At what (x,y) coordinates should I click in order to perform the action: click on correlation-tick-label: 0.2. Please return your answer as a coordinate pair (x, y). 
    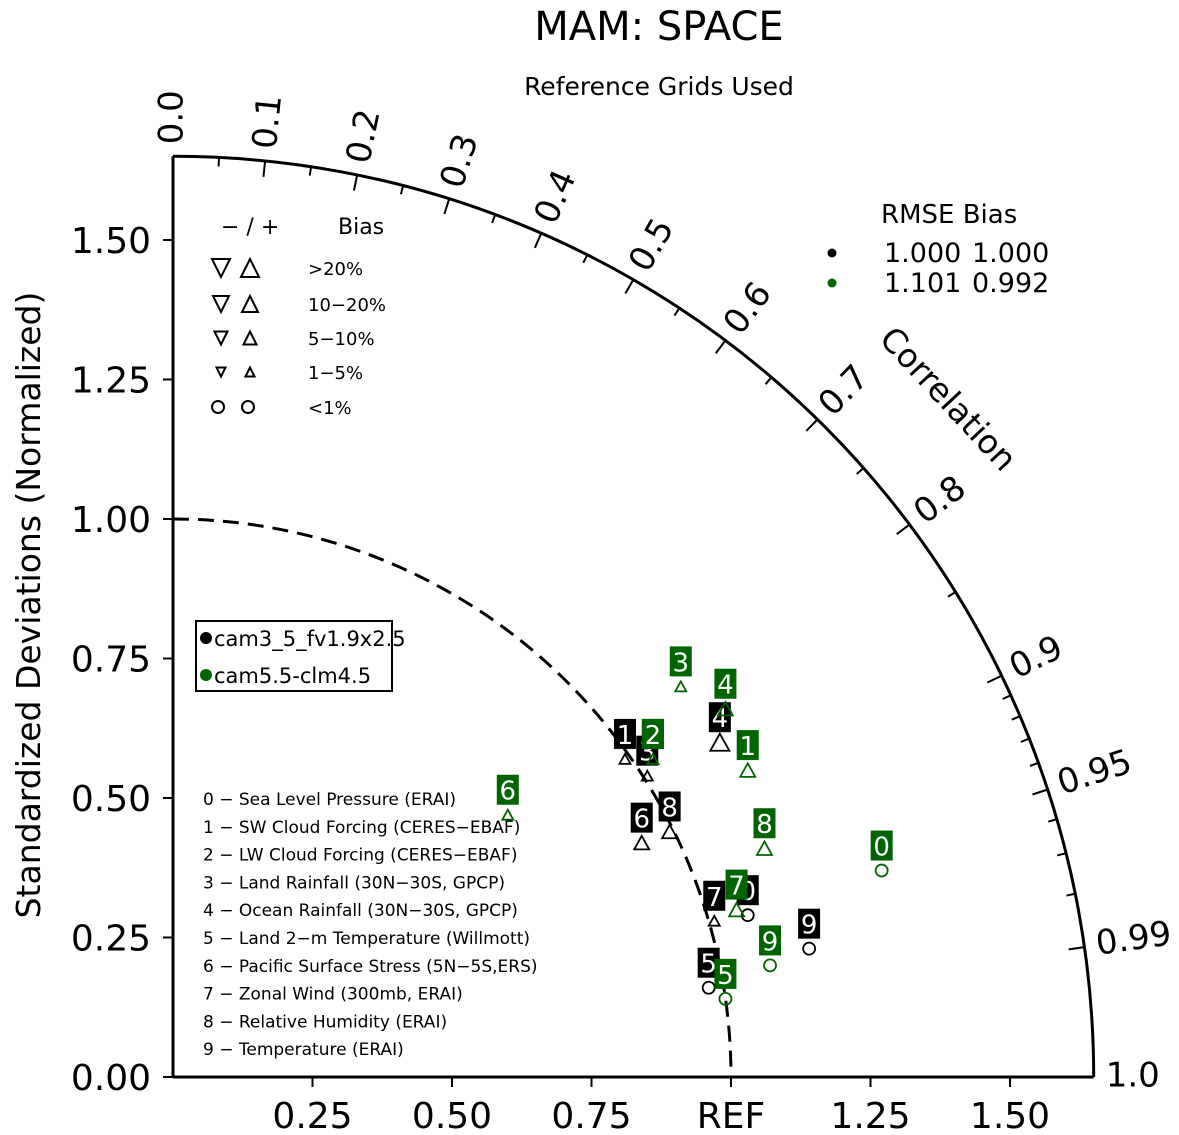
    Looking at the image, I should click on (363, 136).